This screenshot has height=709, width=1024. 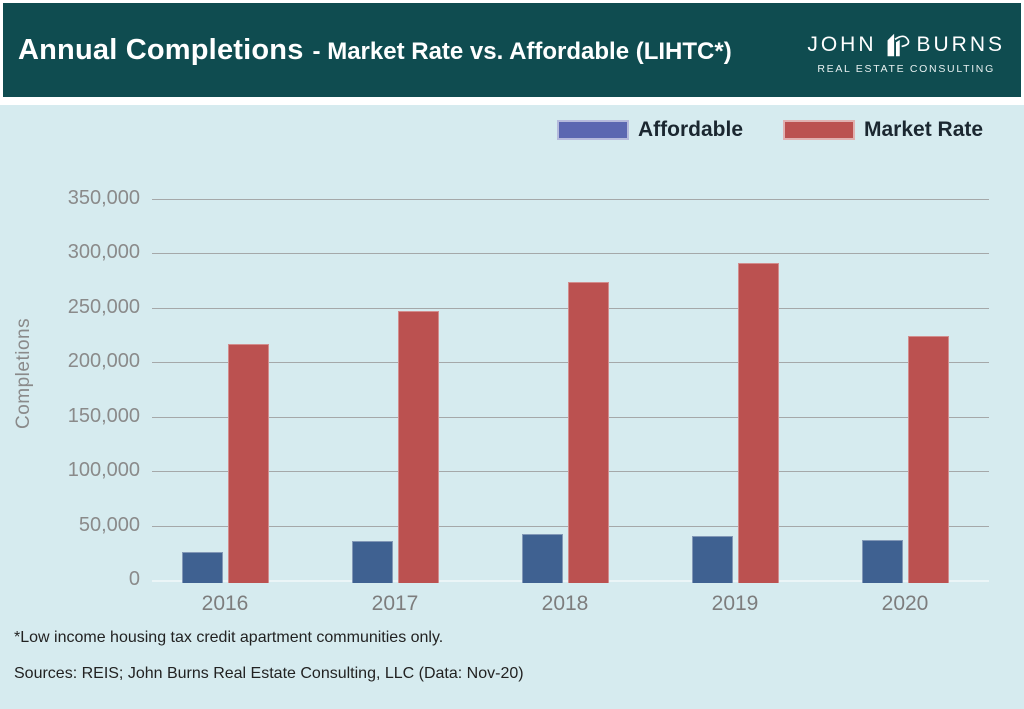 I want to click on y-tick-label-150000: 150,000, so click(x=103, y=416).